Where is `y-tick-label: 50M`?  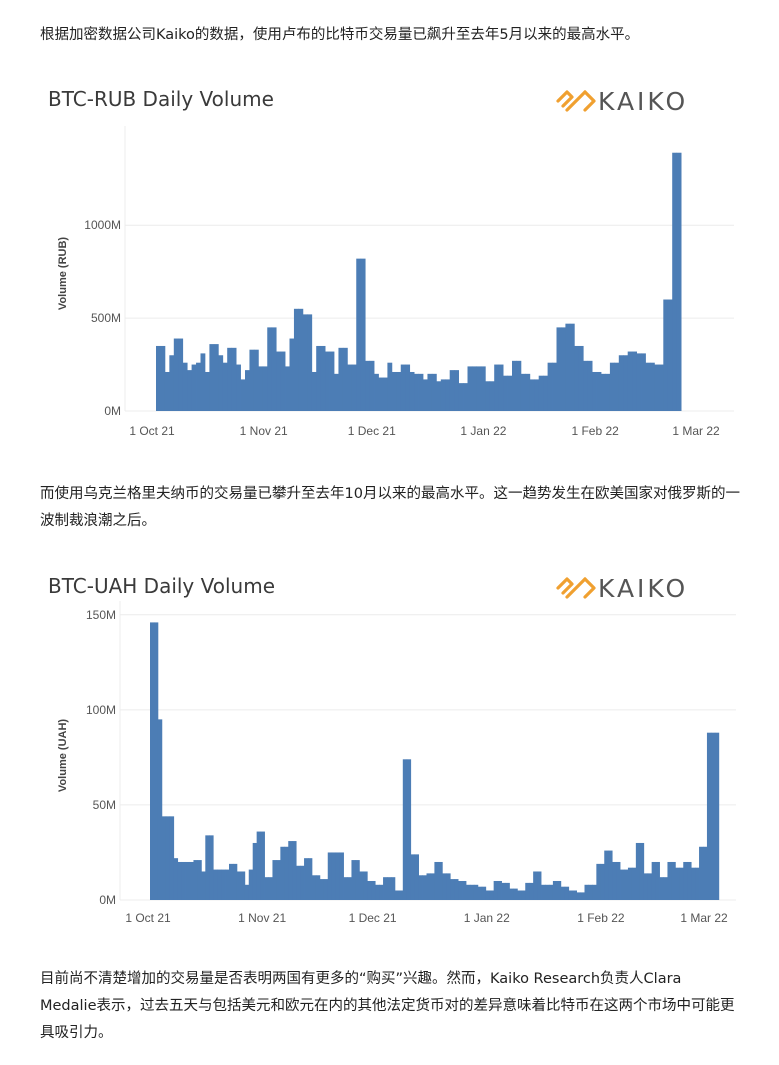 y-tick-label: 50M is located at coordinates (104, 805).